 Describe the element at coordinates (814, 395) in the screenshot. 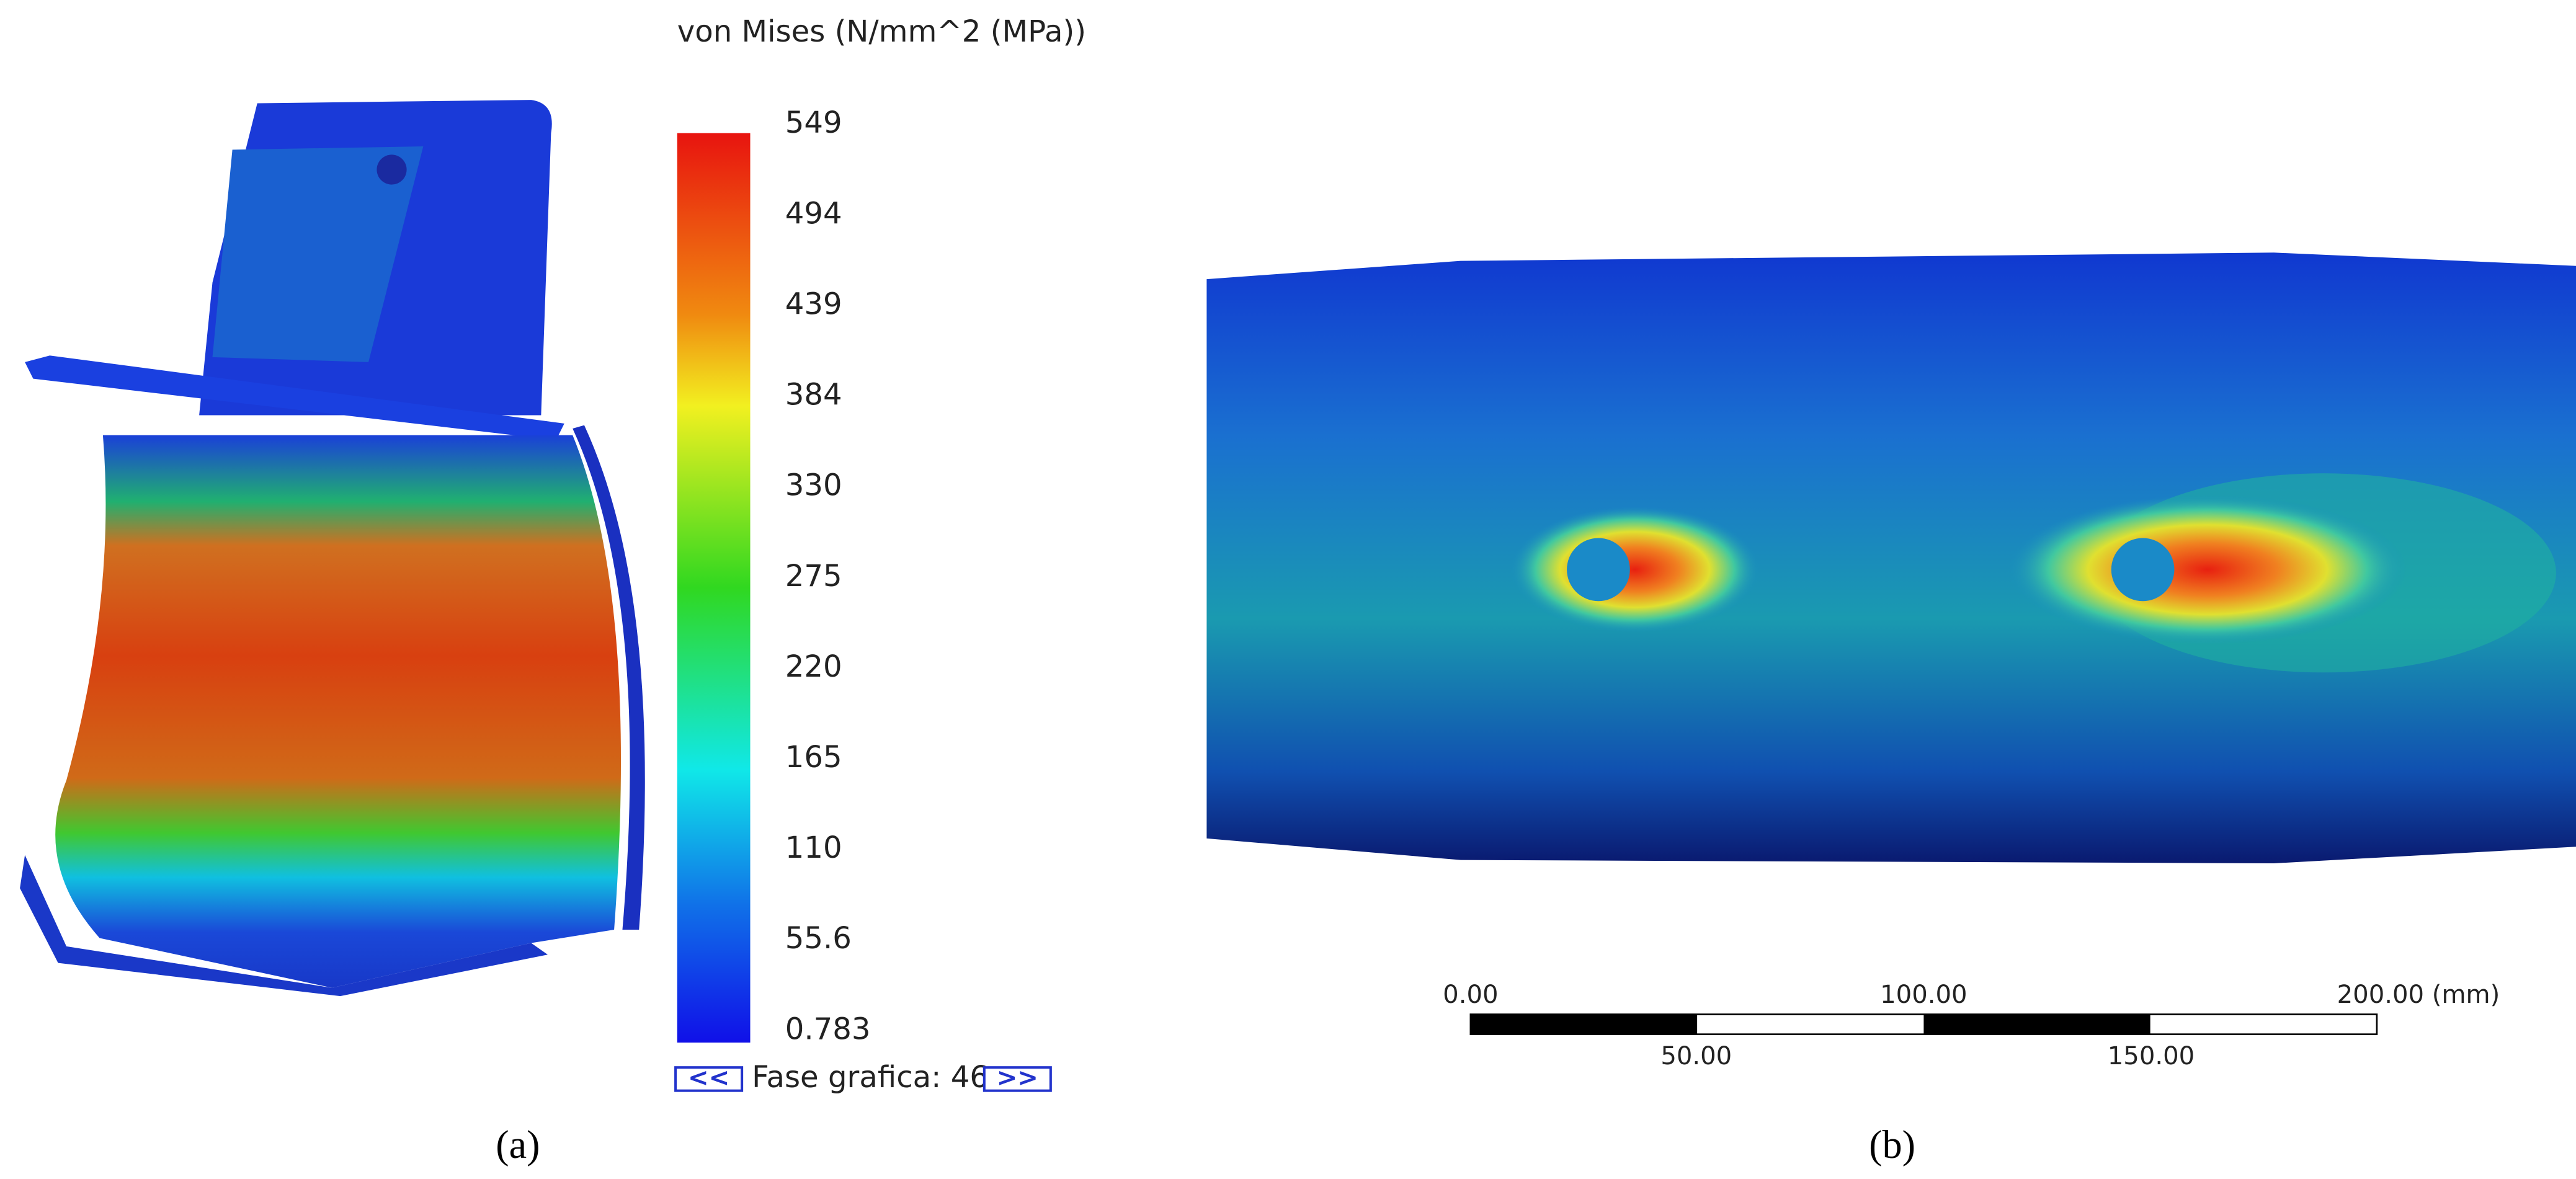

I see `legend-label: 384` at that location.